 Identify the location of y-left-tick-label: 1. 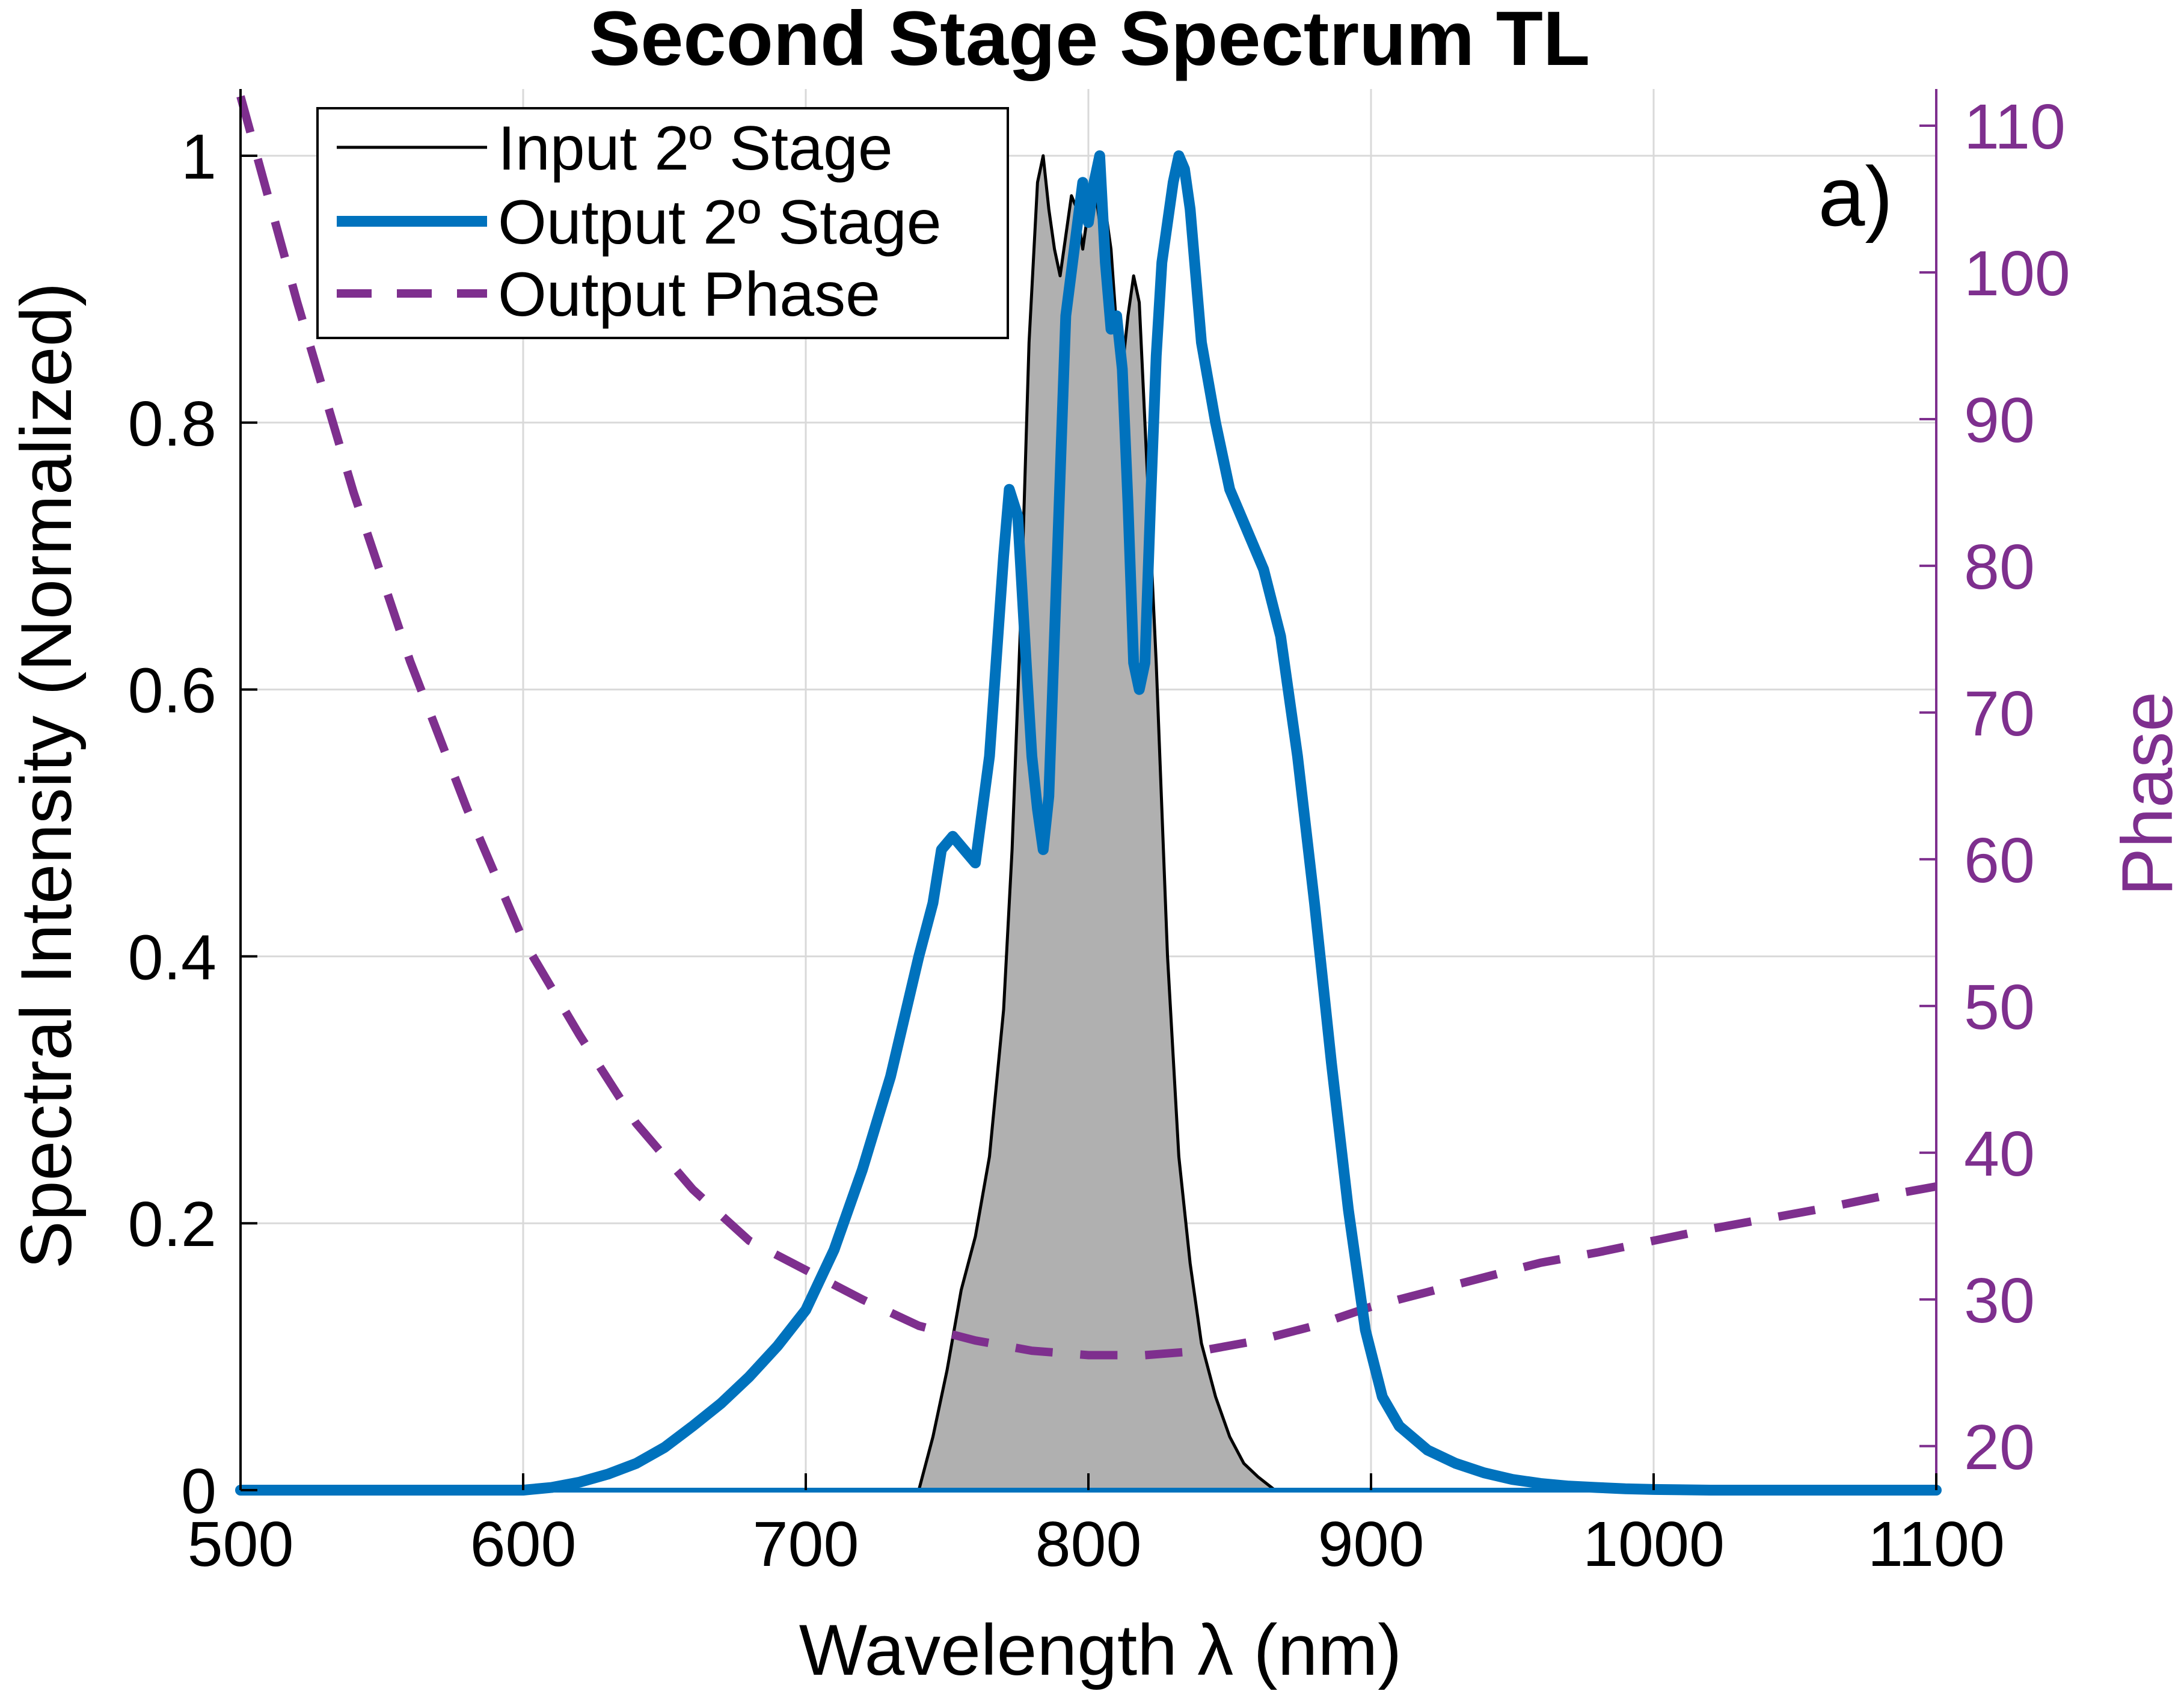
(198, 156).